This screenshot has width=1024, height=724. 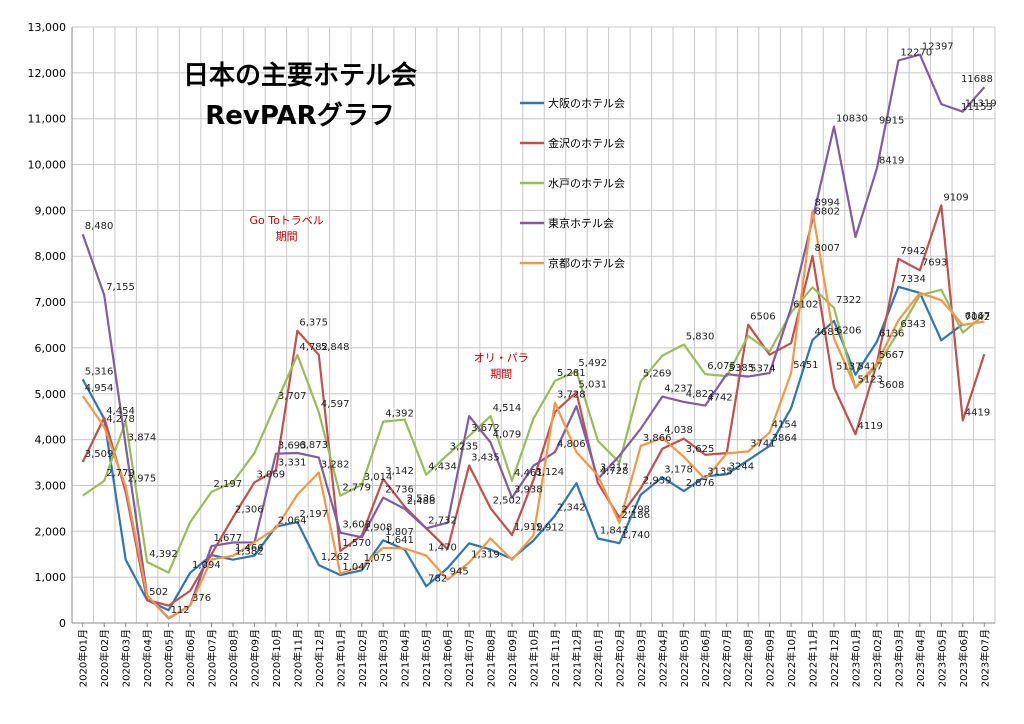 What do you see at coordinates (719, 471) in the screenshot?
I see `data-label: 3135` at bounding box center [719, 471].